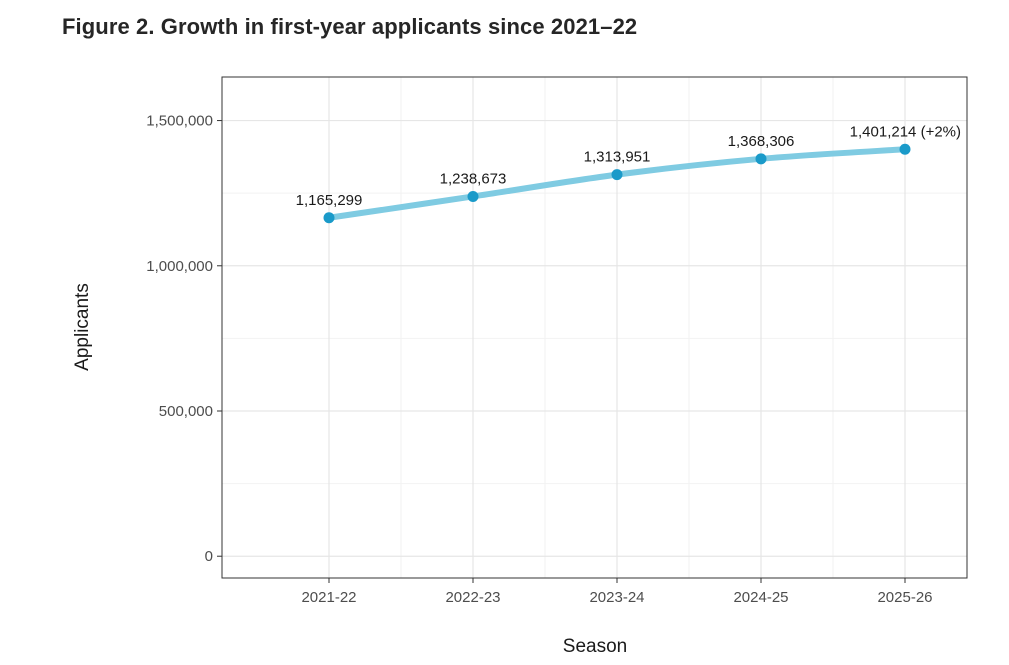 The height and width of the screenshot is (665, 1009). What do you see at coordinates (184, 339) in the screenshot?
I see `y-axis: 0 500,000 1,000,000 1,500,000` at bounding box center [184, 339].